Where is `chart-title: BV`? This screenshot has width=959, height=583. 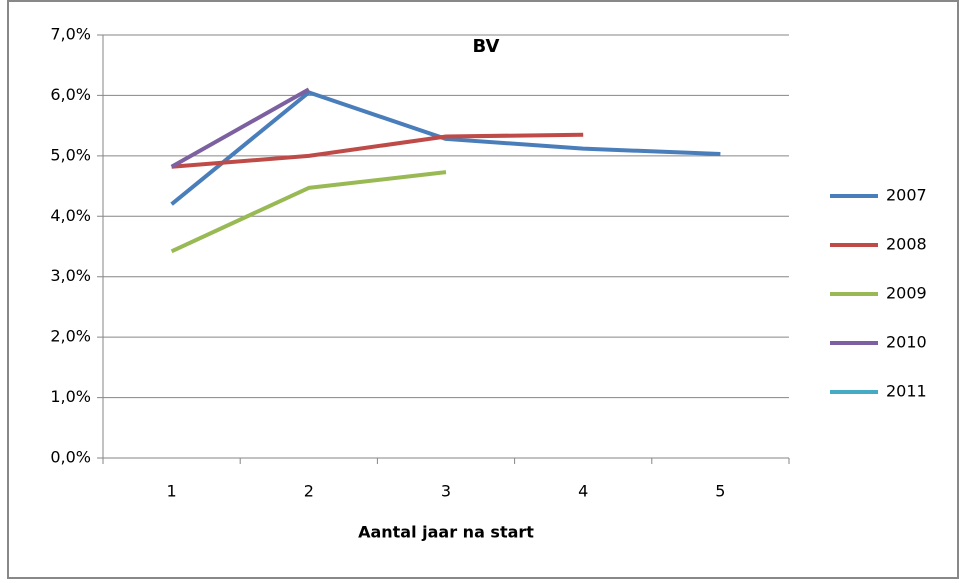
chart-title: BV is located at coordinates (486, 46).